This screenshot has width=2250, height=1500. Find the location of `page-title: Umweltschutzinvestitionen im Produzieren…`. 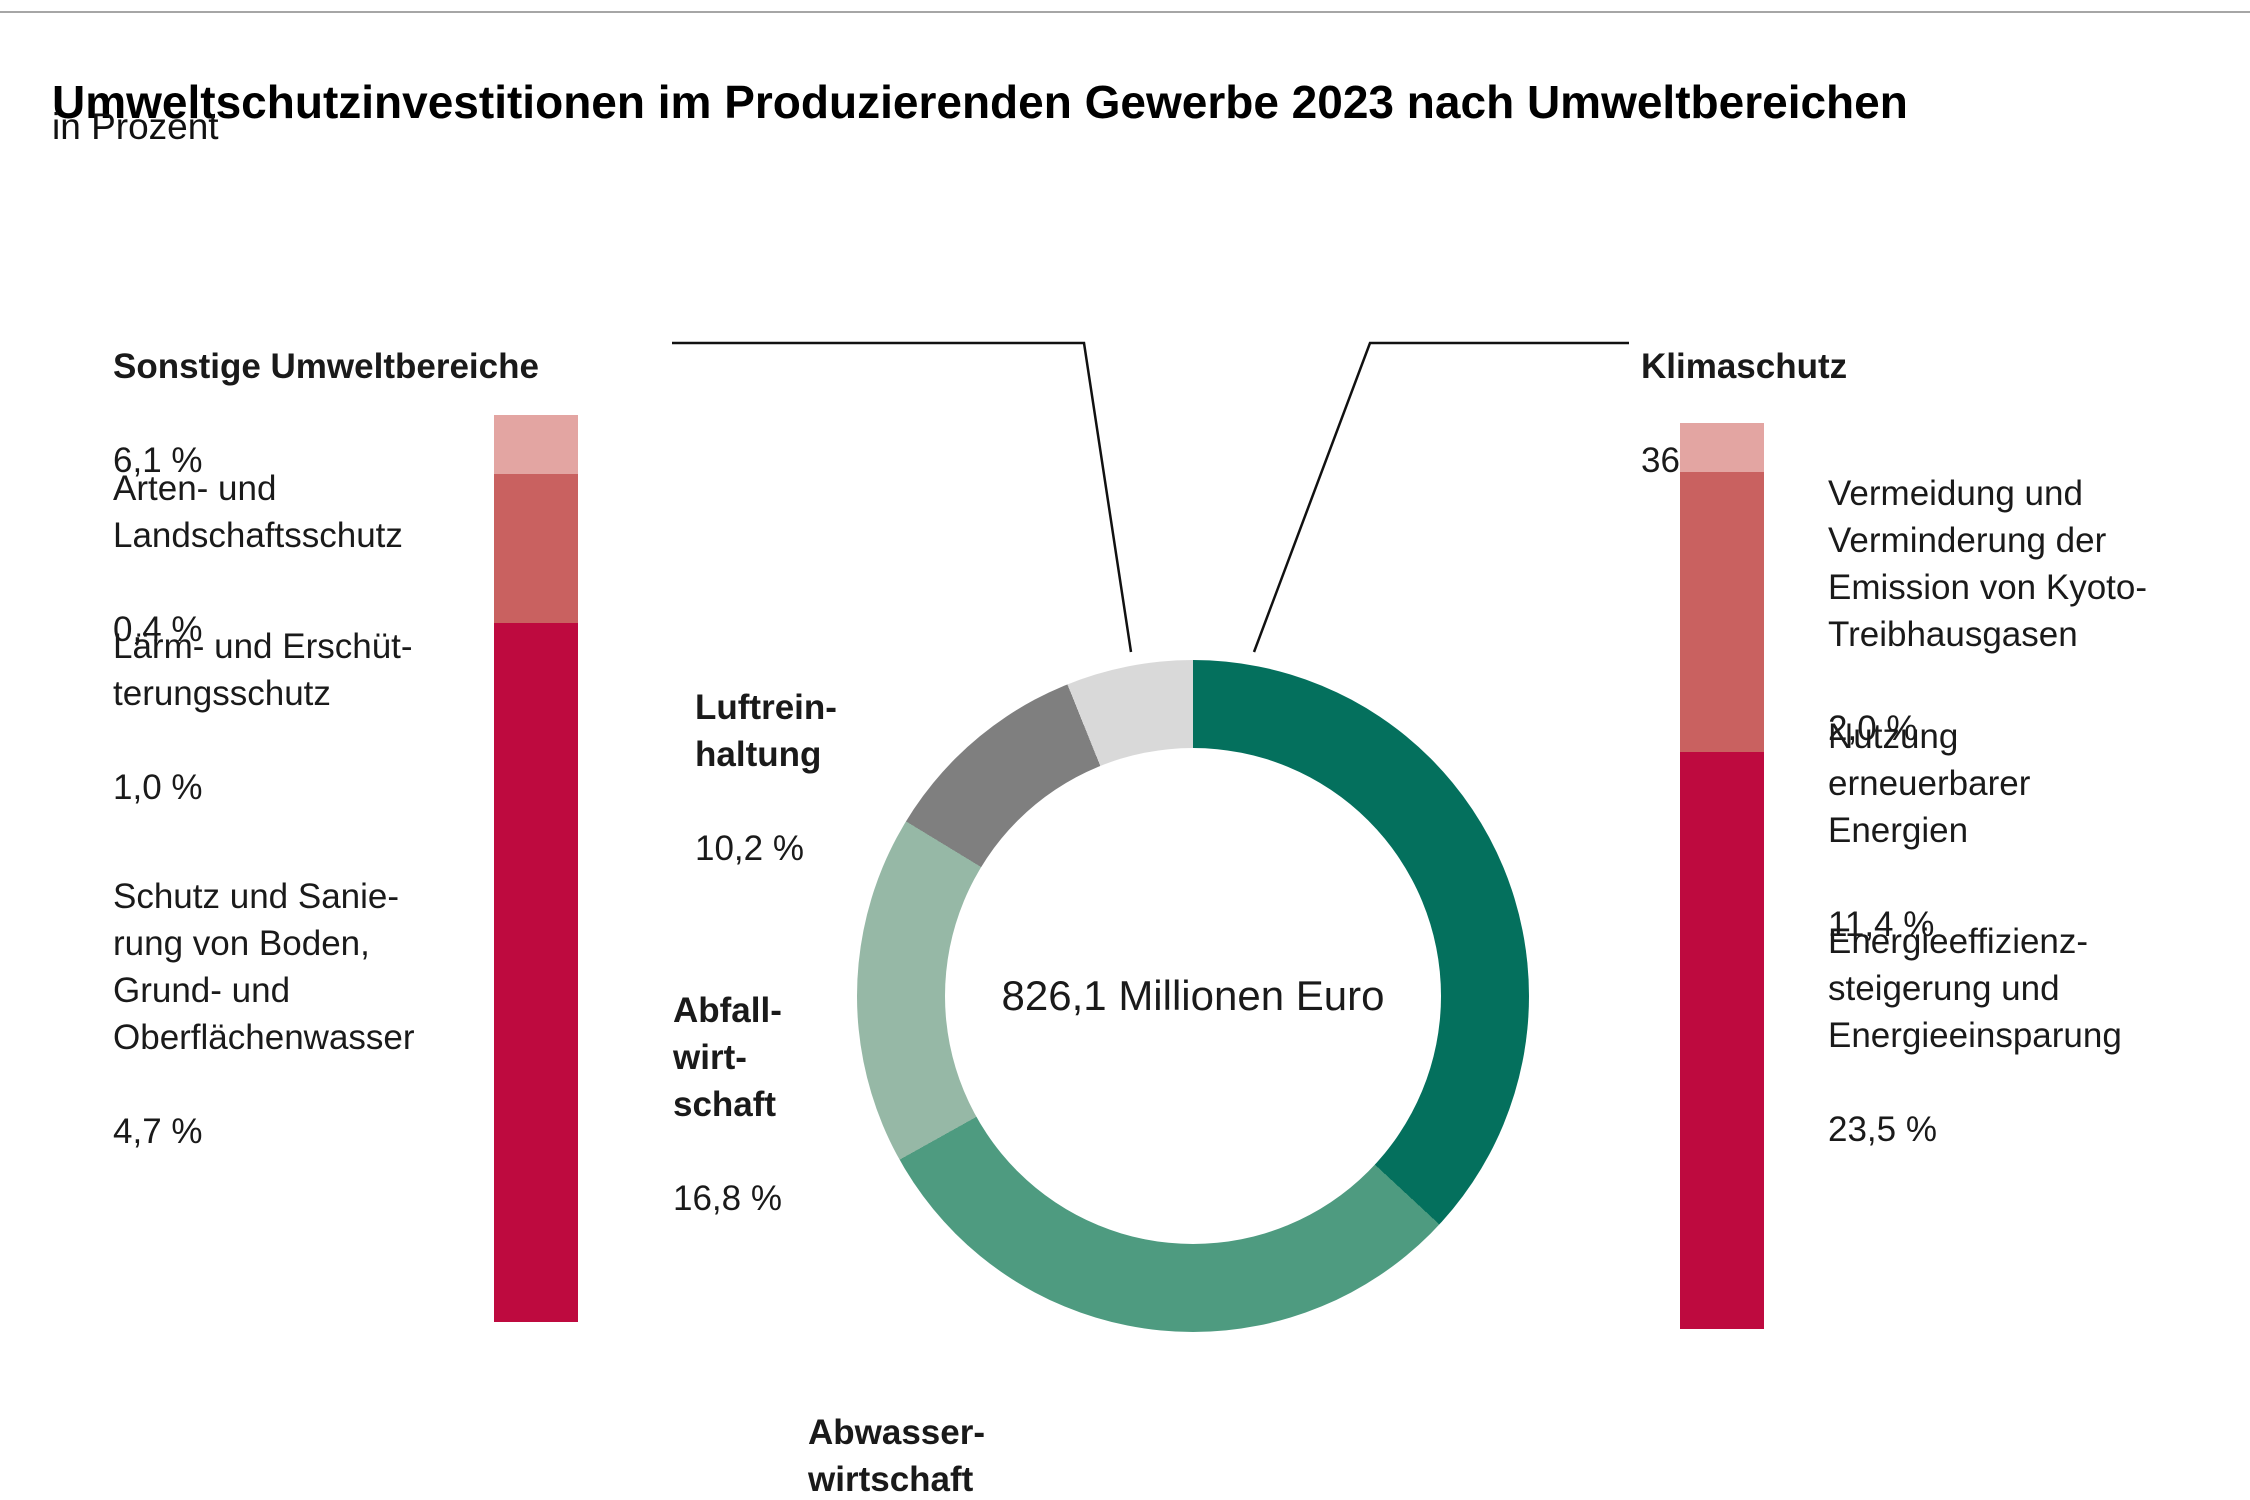

page-title: Umweltschutzinvestitionen im Produzieren… is located at coordinates (980, 101).